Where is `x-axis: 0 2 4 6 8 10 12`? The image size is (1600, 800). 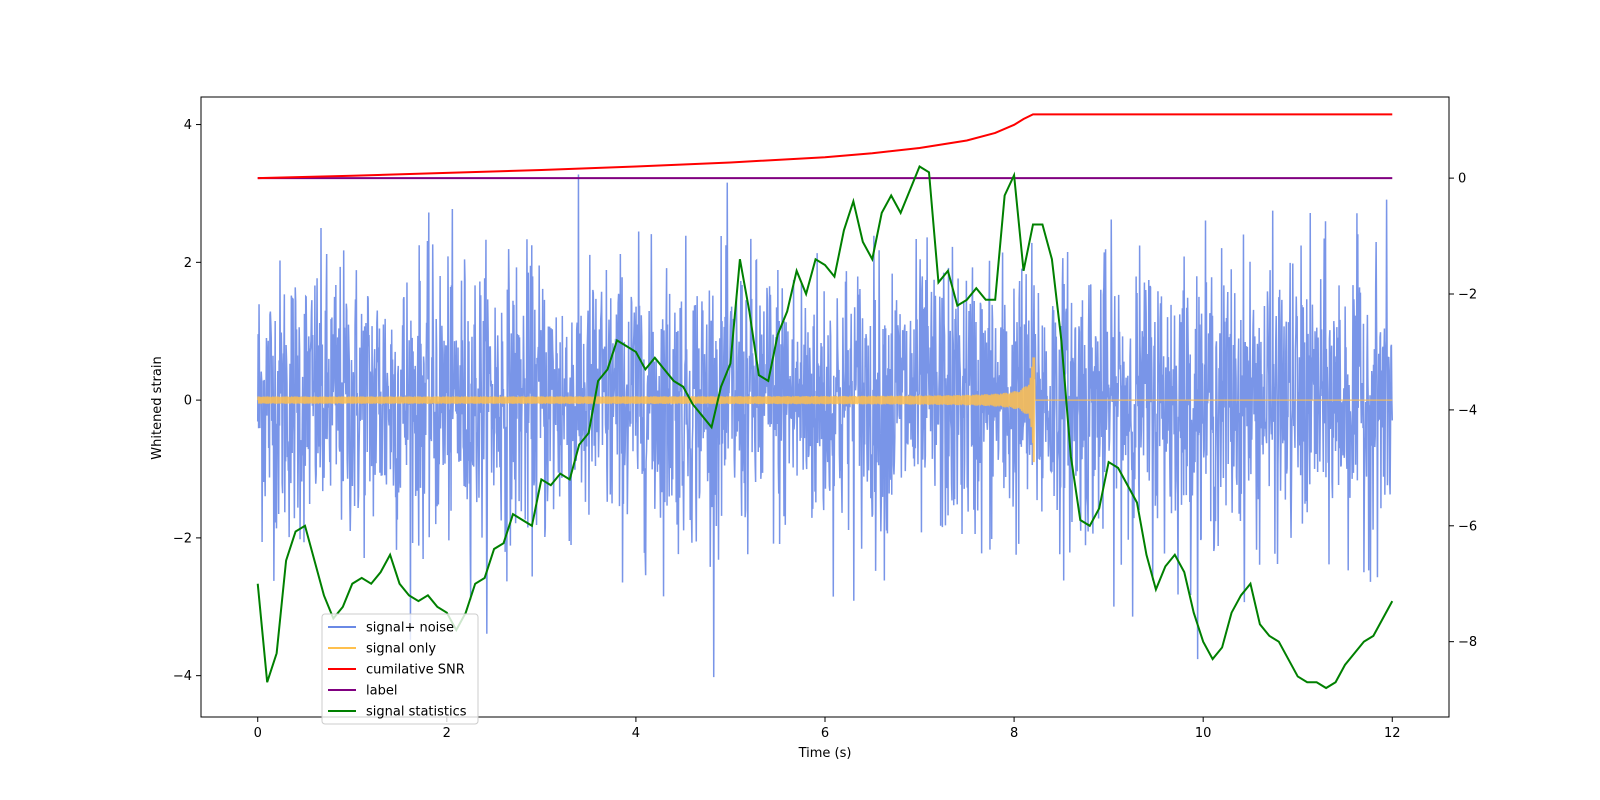 x-axis: 0 2 4 6 8 10 12 is located at coordinates (827, 729).